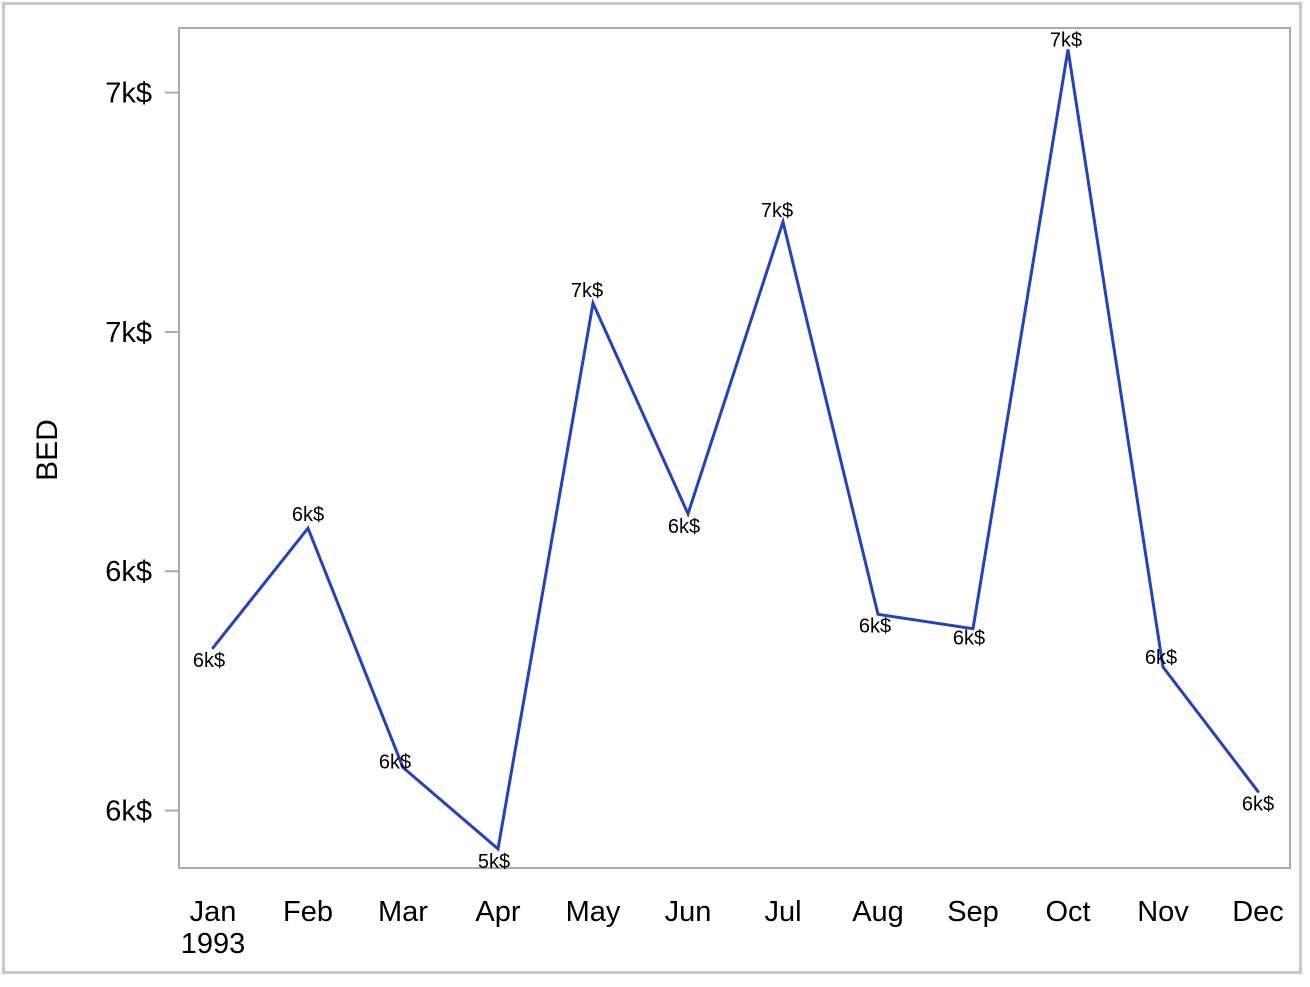  What do you see at coordinates (308, 912) in the screenshot?
I see `x-axis-tick-label: Feb` at bounding box center [308, 912].